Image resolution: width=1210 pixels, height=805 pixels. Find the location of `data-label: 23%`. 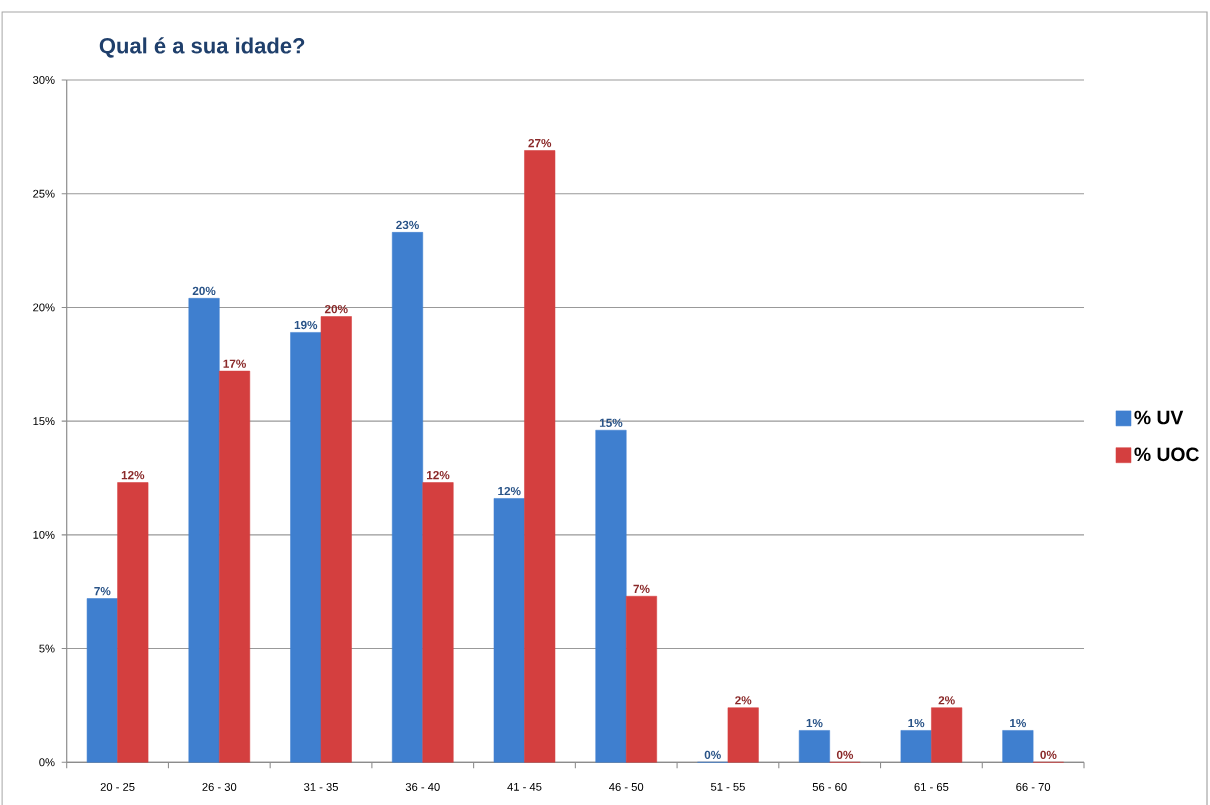

data-label: 23% is located at coordinates (407, 225).